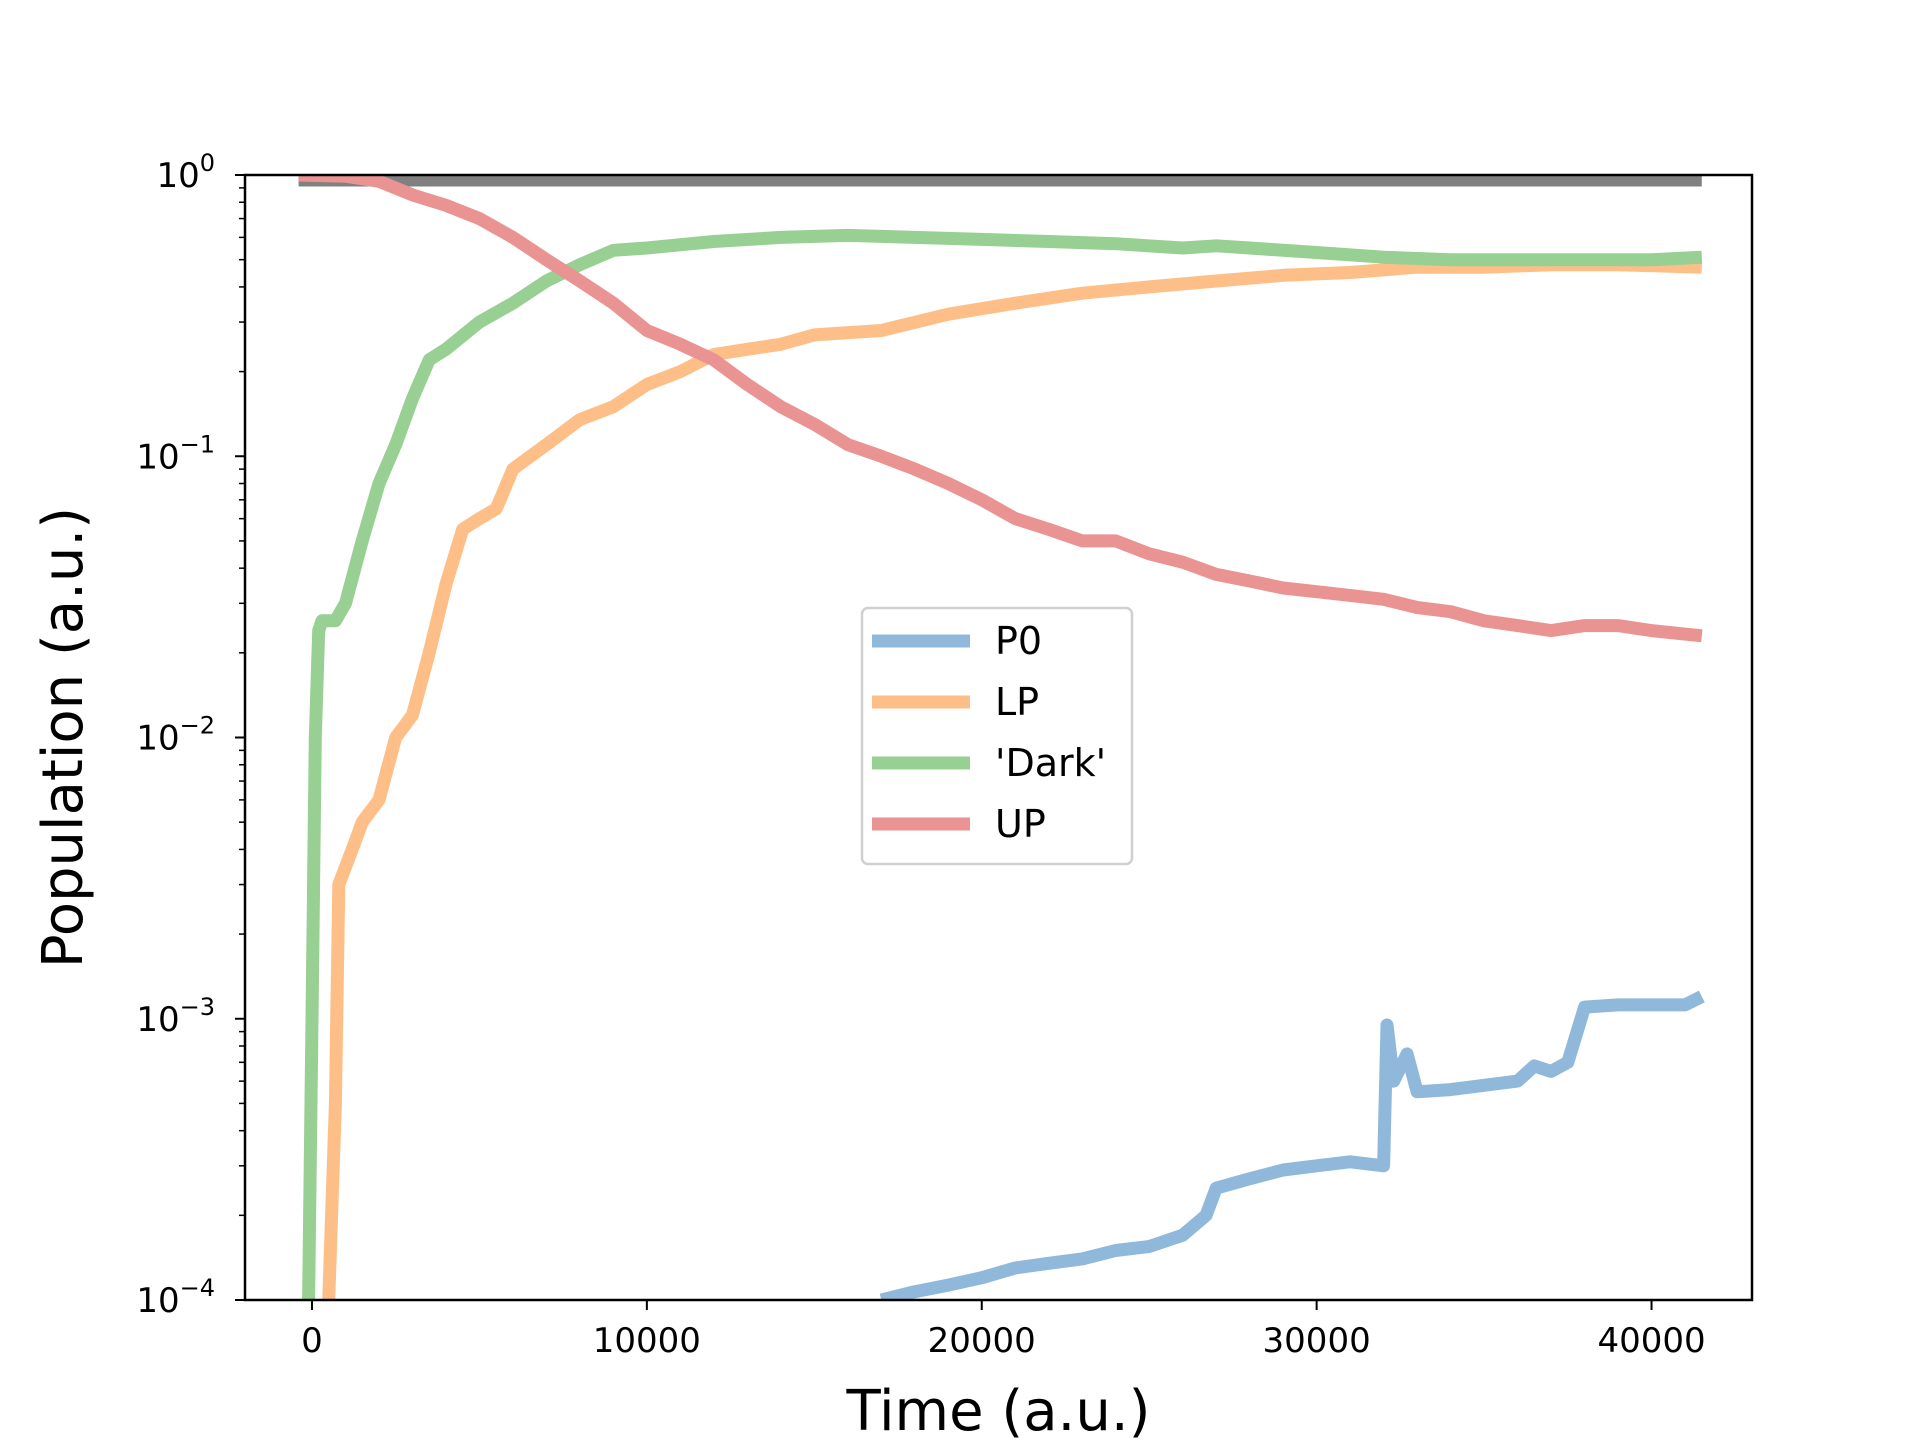 The image size is (1920, 1440). I want to click on x-tick-label: 10000, so click(647, 1341).